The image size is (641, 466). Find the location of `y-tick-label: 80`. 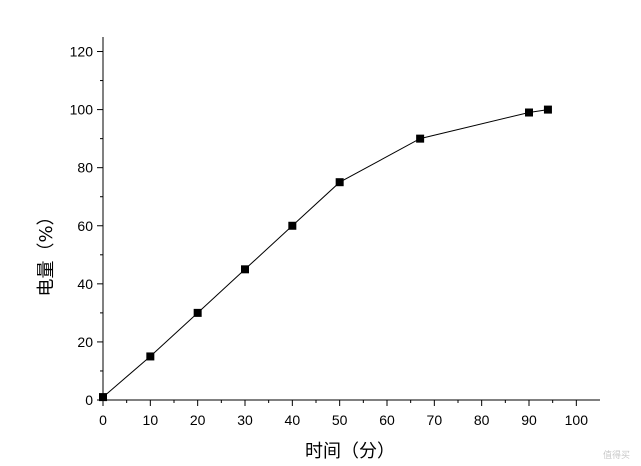

y-tick-label: 80 is located at coordinates (85, 168).